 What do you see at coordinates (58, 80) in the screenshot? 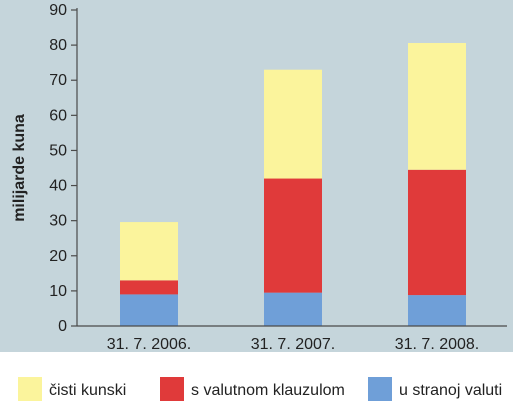
I see `y-tick-label-70: 70` at bounding box center [58, 80].